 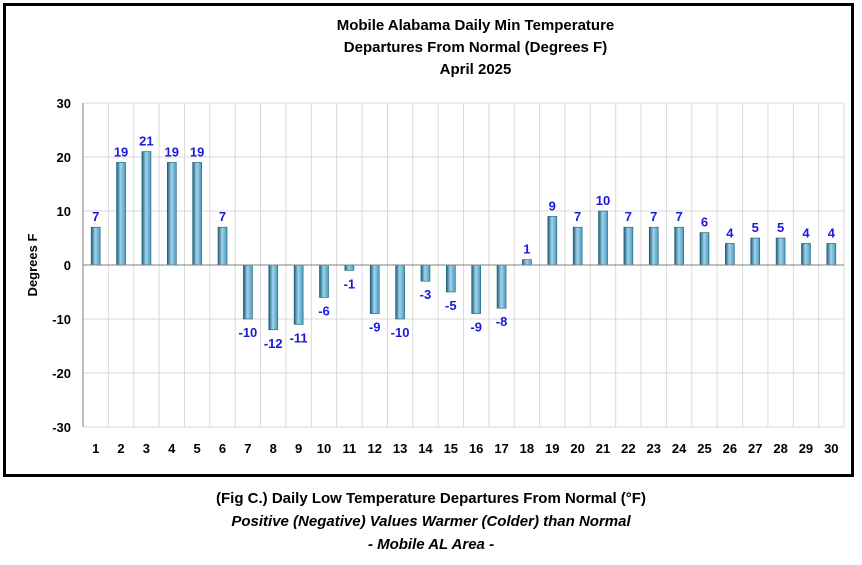 I want to click on data-label-day-19: 9, so click(x=552, y=205).